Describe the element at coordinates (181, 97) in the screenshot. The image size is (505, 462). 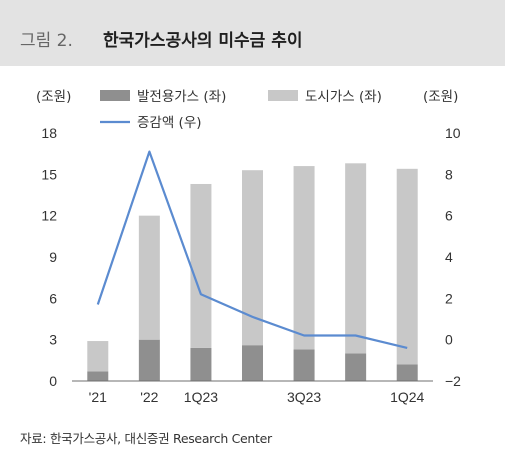
I see `legend-item-power-gas-label: 발전용가스 (좌)` at that location.